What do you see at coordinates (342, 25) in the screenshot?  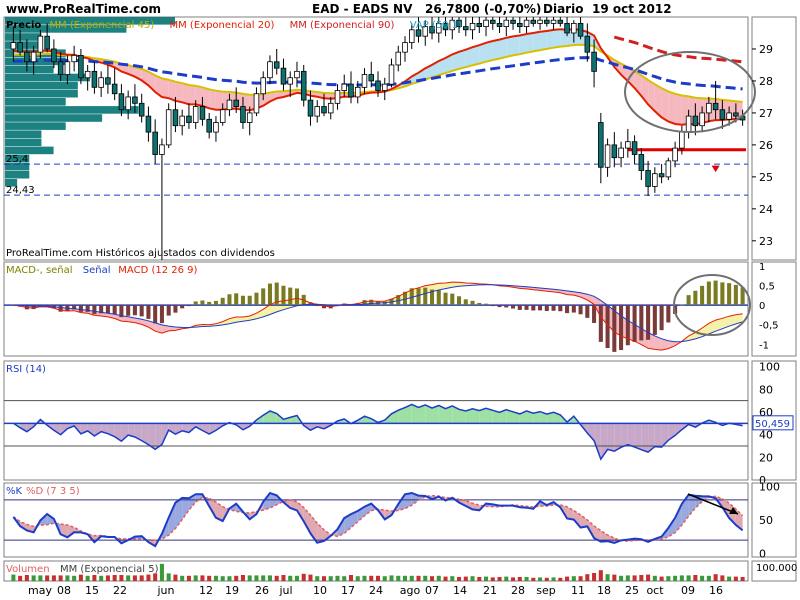 I see `price-legend-entry: MM (Exponencial 90)` at bounding box center [342, 25].